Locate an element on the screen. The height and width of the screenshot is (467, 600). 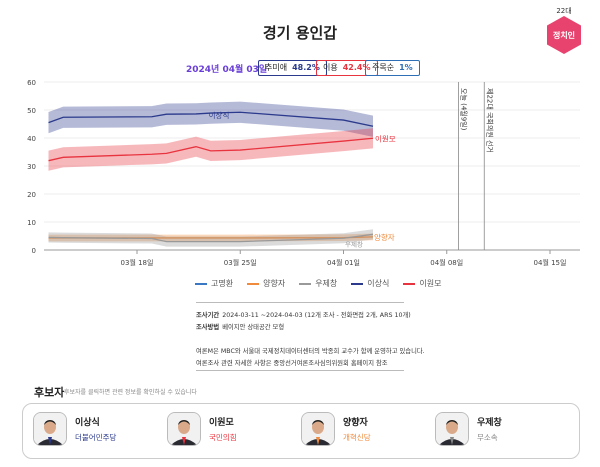
y-tick-label: 20 is located at coordinates (31, 195).